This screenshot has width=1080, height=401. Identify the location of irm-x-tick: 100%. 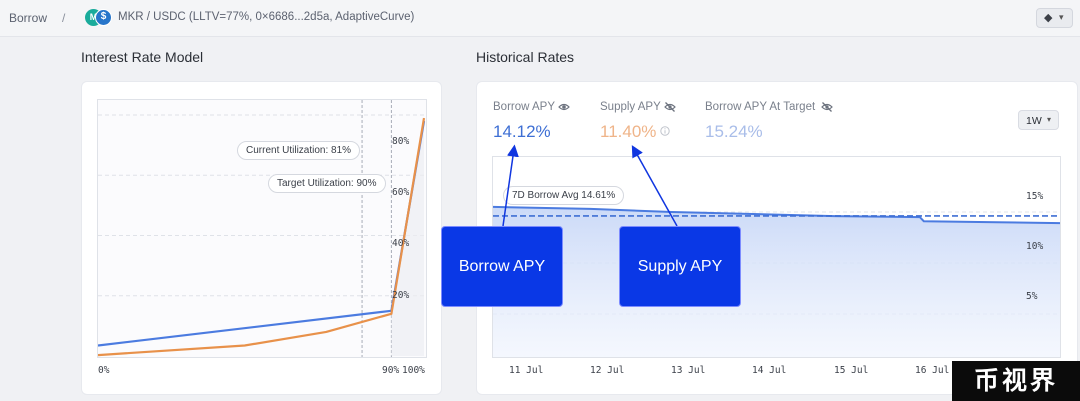
(413, 370).